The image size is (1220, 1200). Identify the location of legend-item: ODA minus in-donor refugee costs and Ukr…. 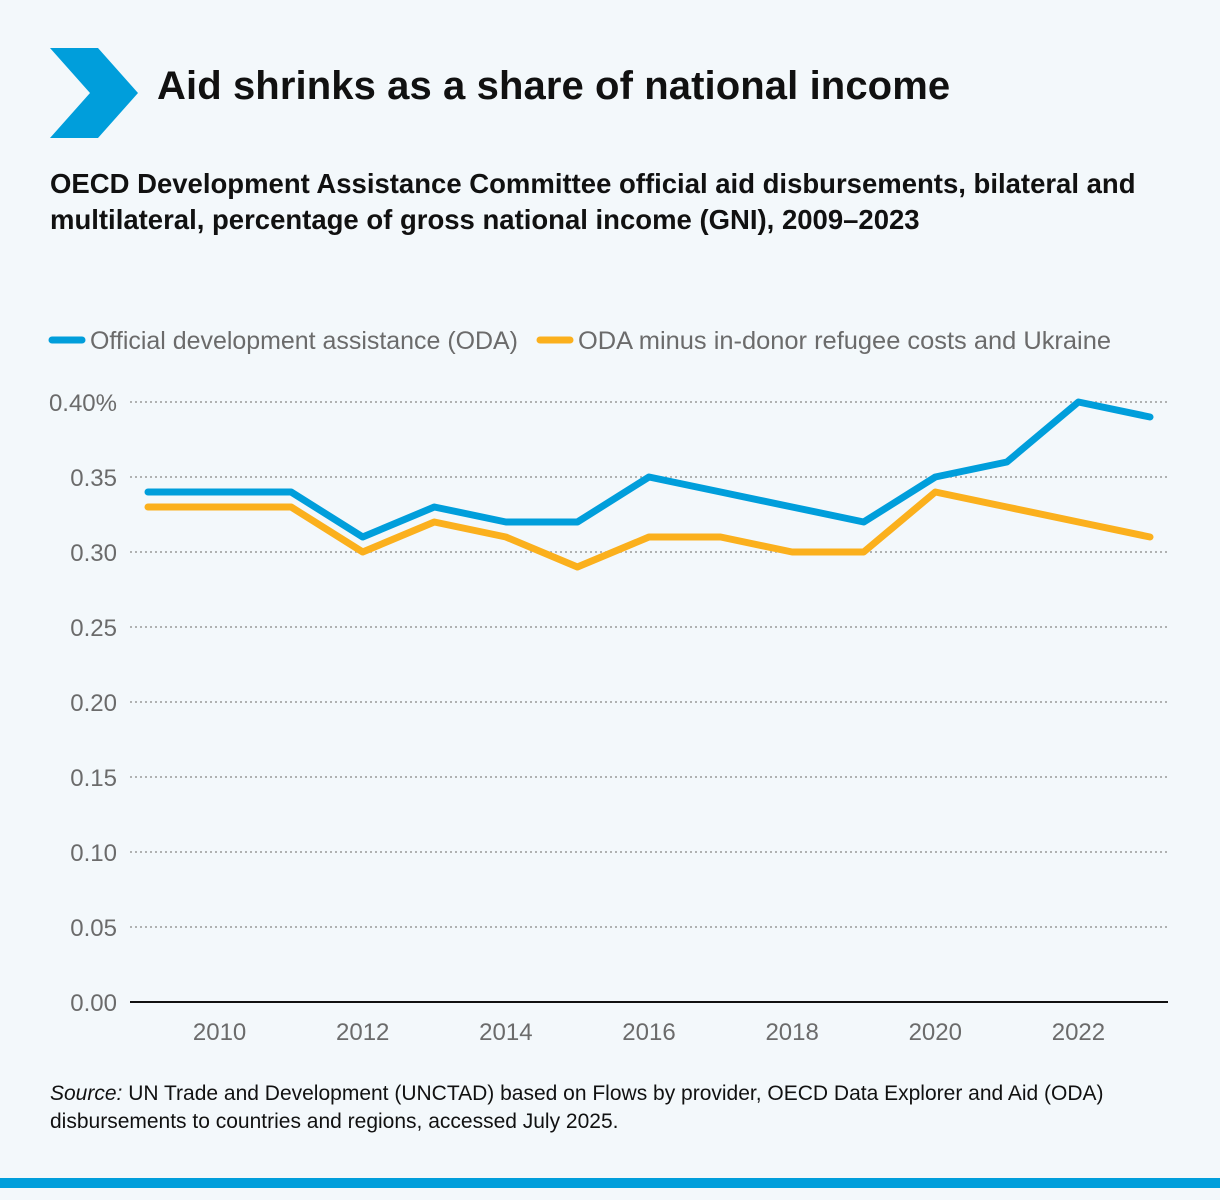
(823, 341).